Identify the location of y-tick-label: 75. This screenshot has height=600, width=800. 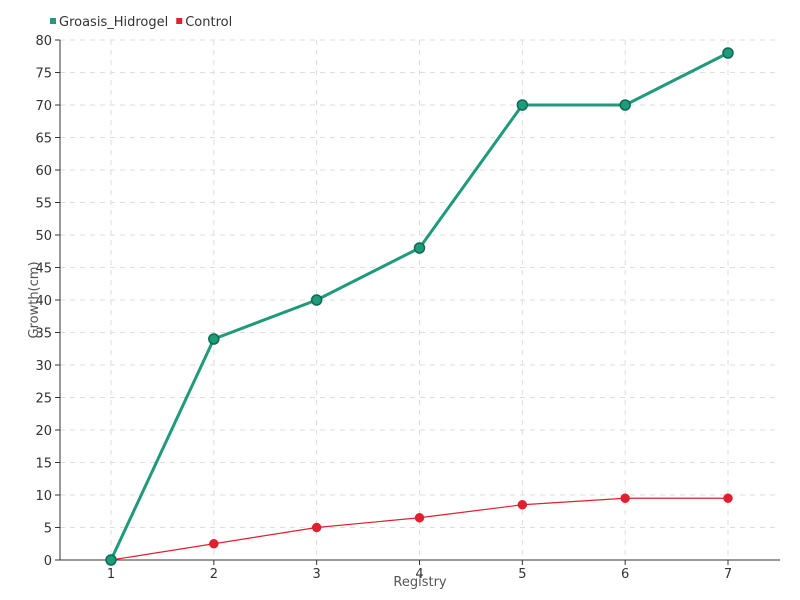
(43, 74).